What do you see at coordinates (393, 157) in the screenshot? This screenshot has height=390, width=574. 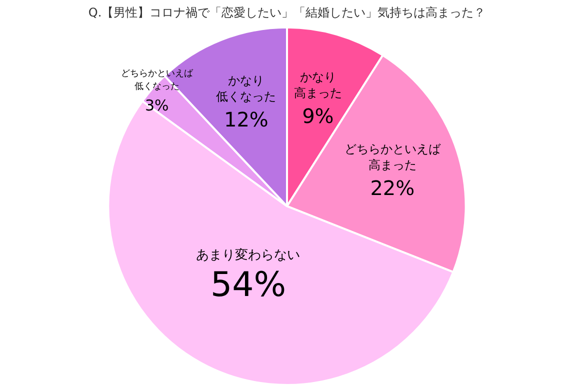 I see `slice-label: どちらかといえば高まった` at bounding box center [393, 157].